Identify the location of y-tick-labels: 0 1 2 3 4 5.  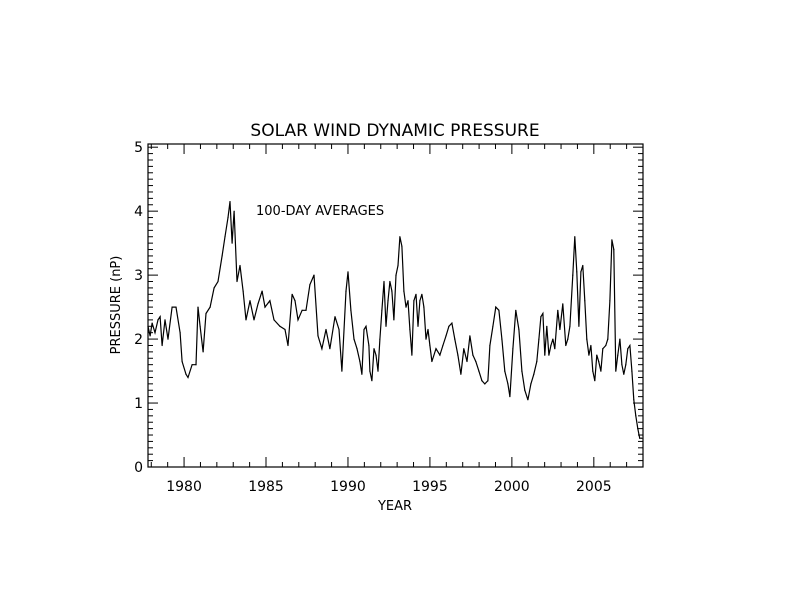
(138, 308).